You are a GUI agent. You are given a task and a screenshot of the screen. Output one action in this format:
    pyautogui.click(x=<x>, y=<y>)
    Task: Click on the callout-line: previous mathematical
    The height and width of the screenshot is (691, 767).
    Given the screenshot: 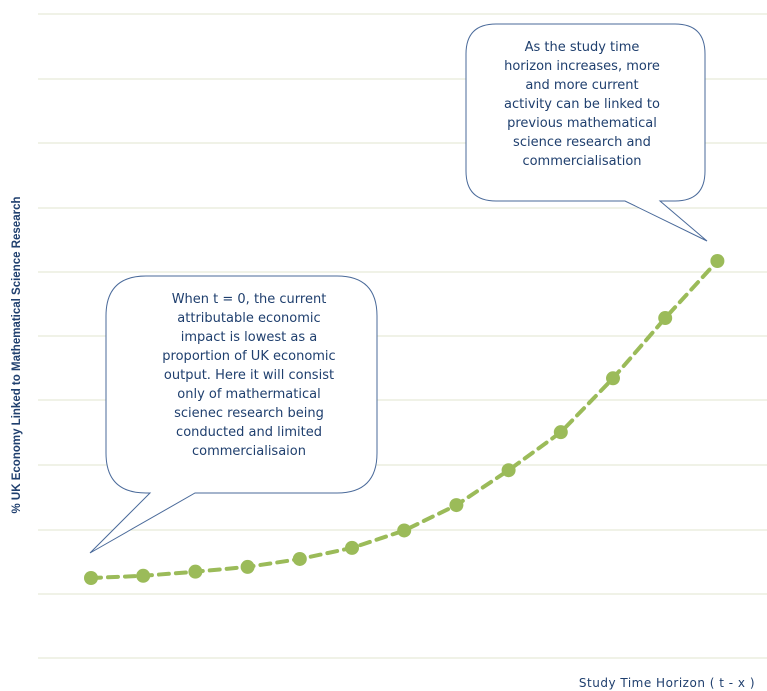 What is the action you would take?
    pyautogui.click(x=582, y=123)
    